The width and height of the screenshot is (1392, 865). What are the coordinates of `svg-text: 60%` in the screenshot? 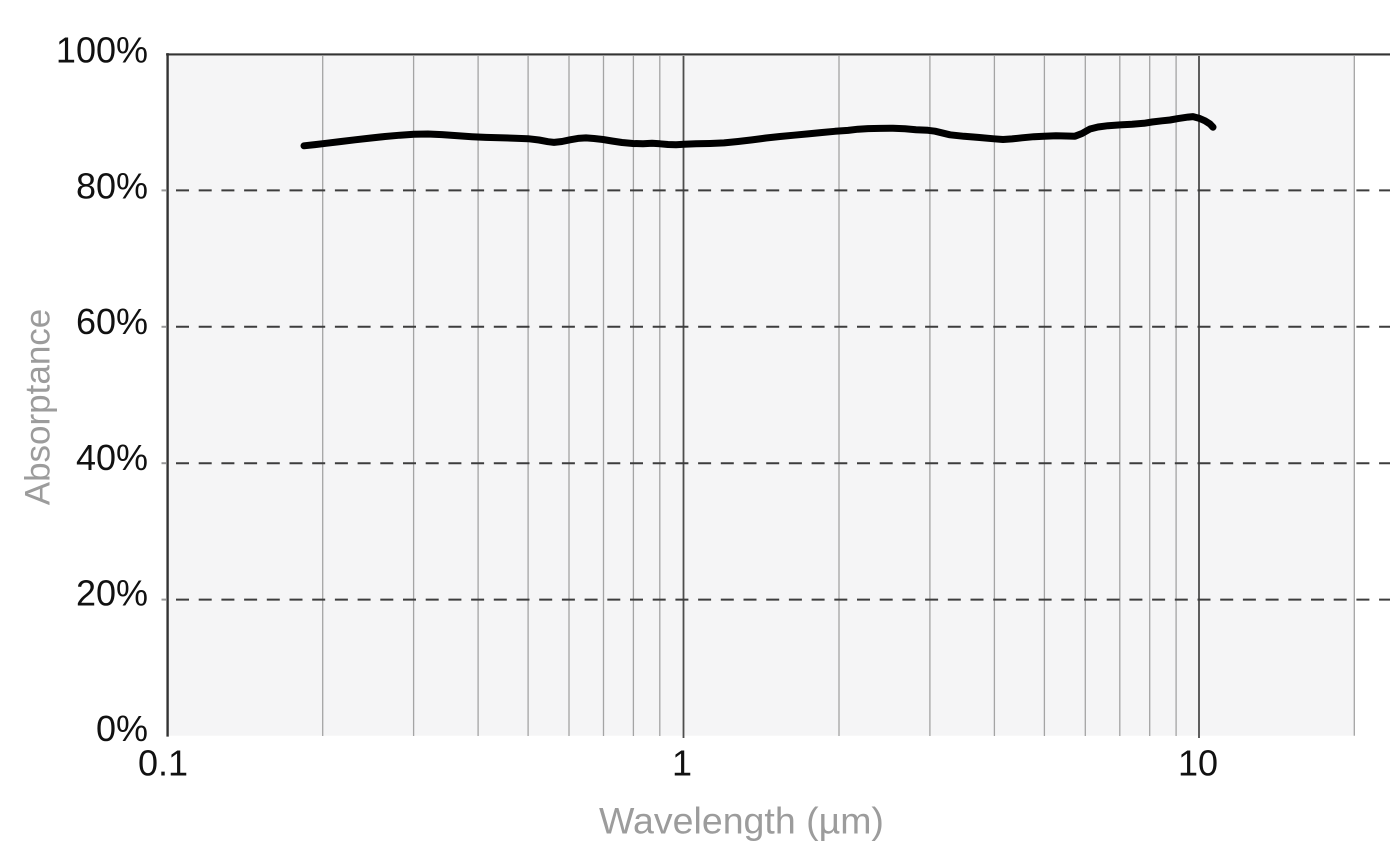 It's located at (112, 321).